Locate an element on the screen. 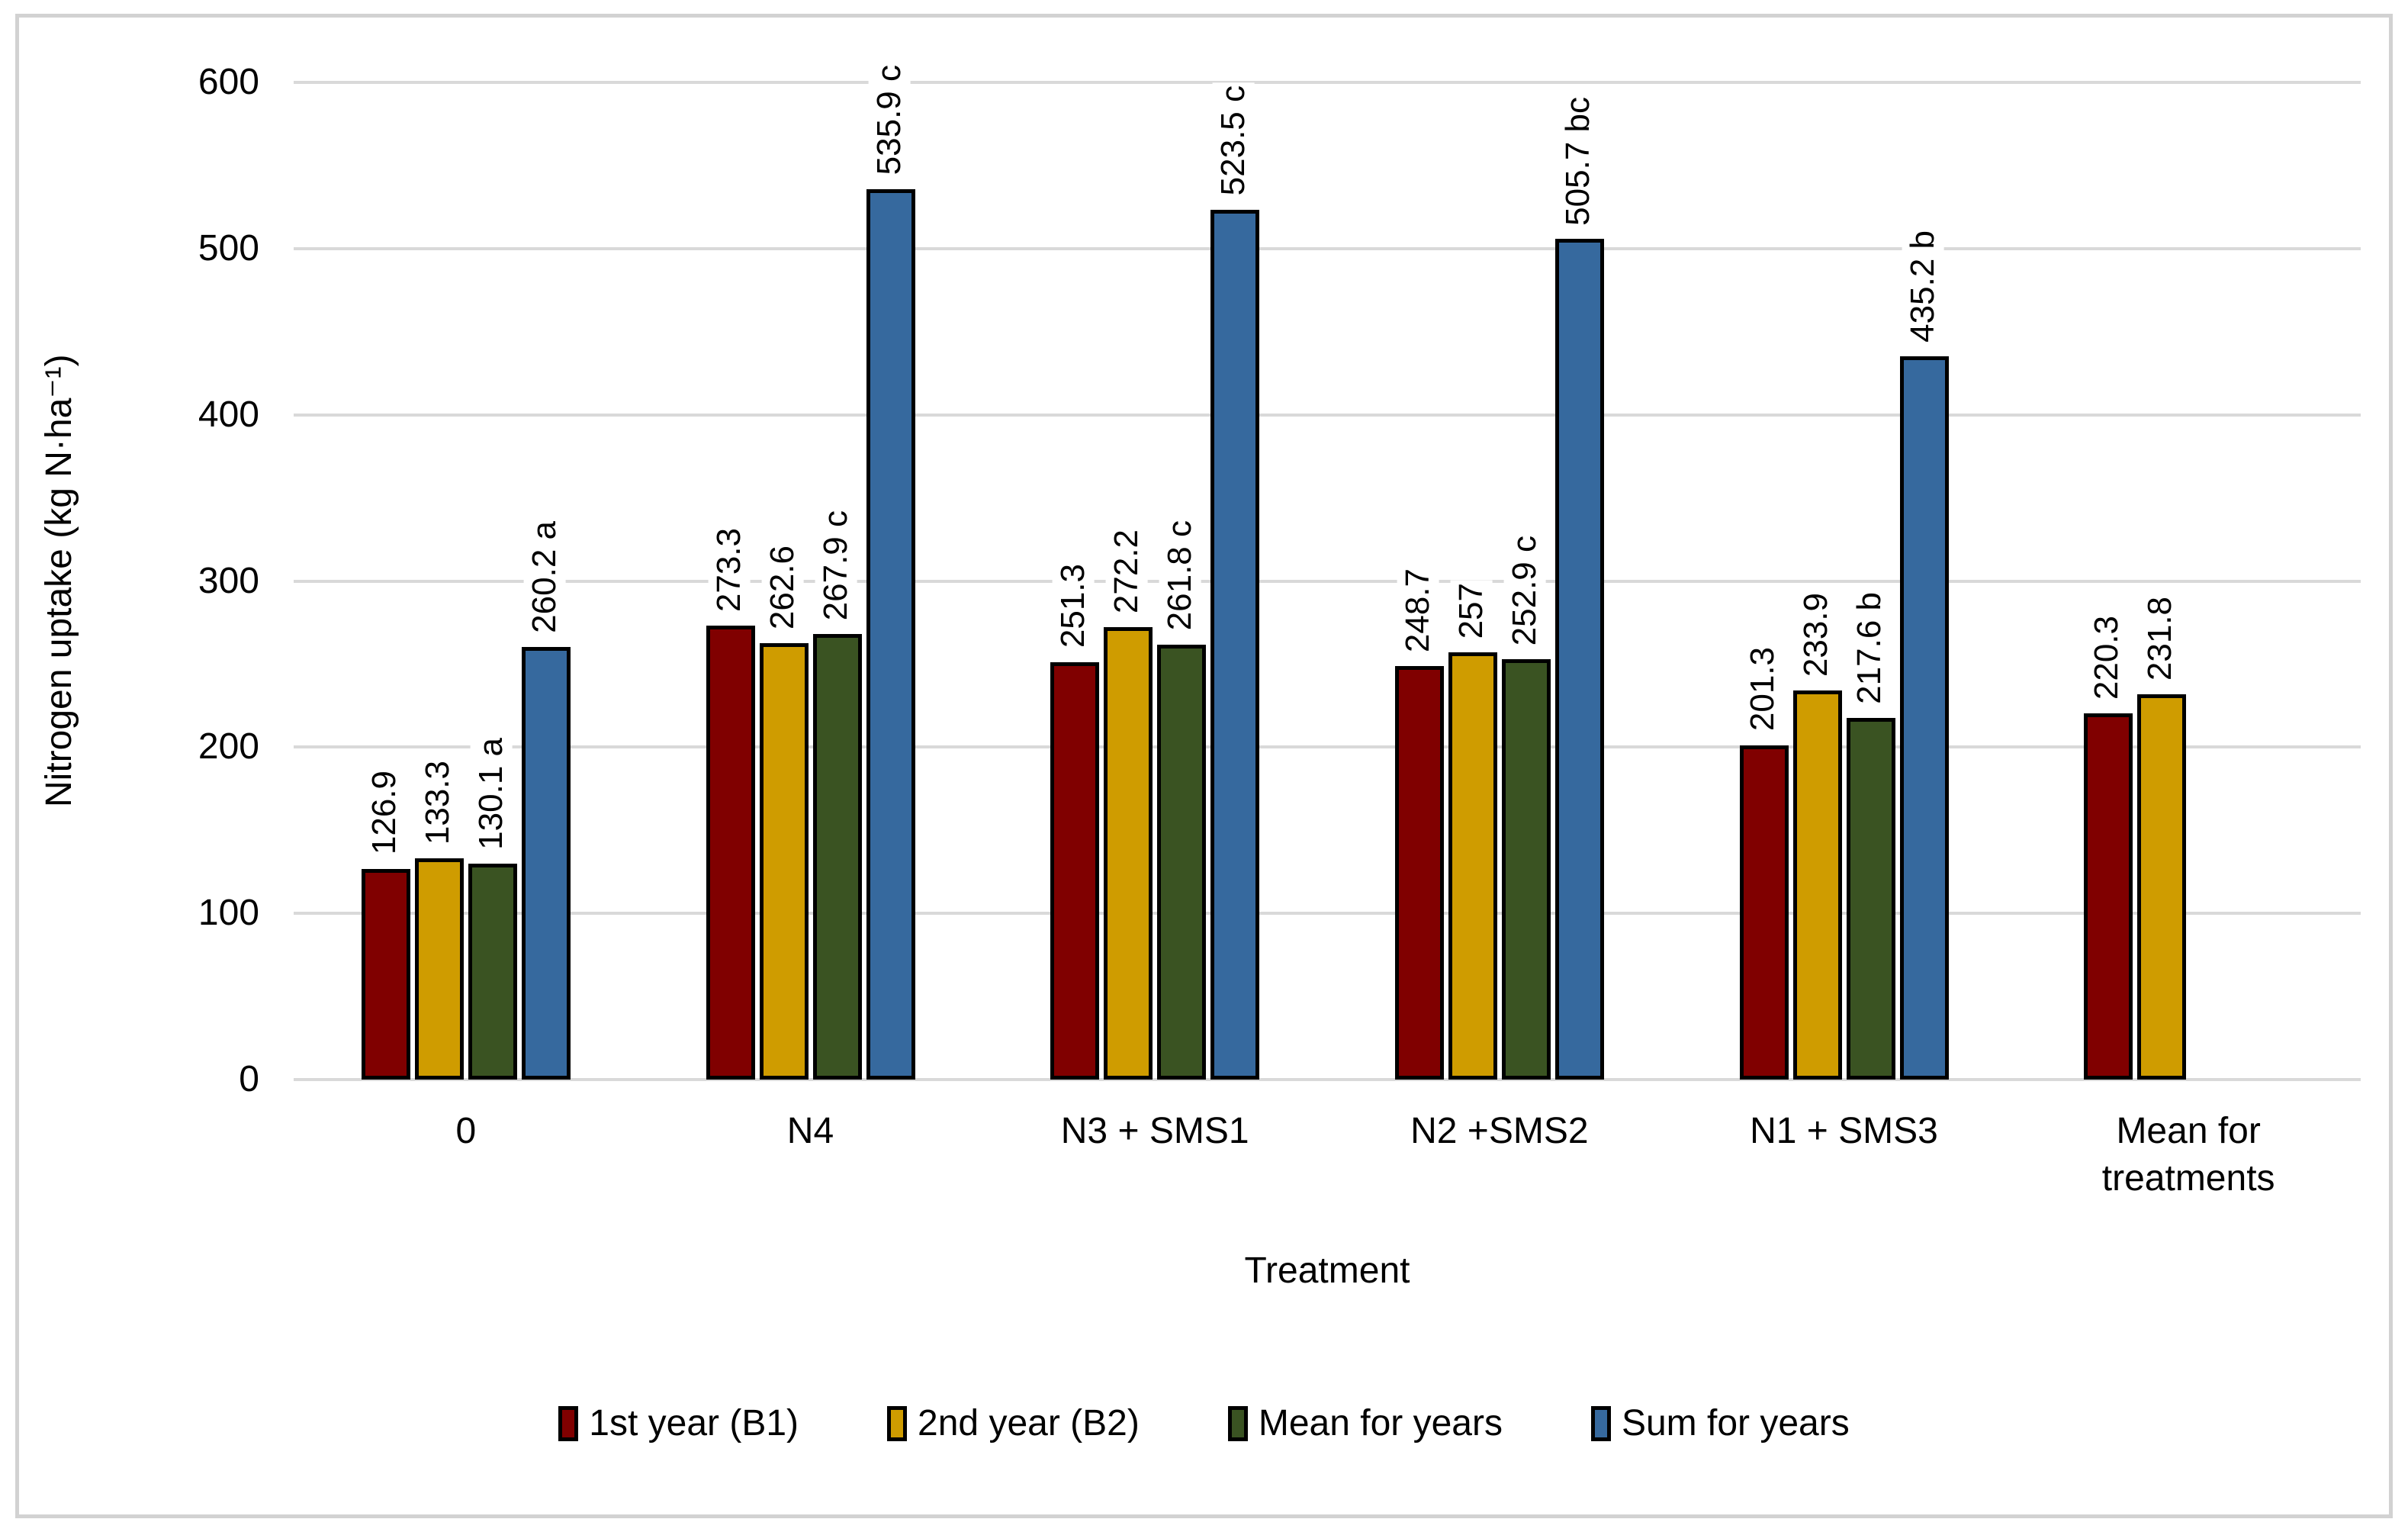 This screenshot has height=1532, width=2408. y-tick-label: 600 is located at coordinates (228, 82).